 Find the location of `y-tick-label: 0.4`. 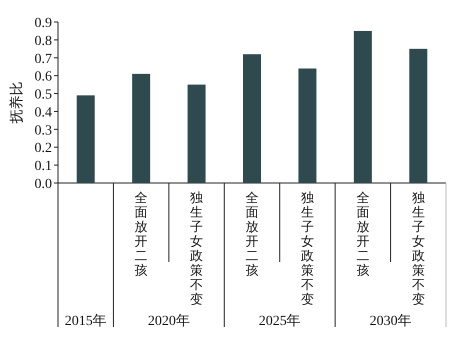

y-tick-label: 0.4 is located at coordinates (43, 112).